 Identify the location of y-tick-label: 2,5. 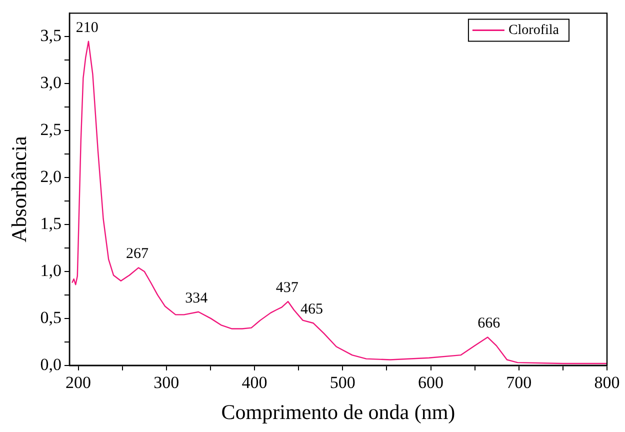
(51, 130).